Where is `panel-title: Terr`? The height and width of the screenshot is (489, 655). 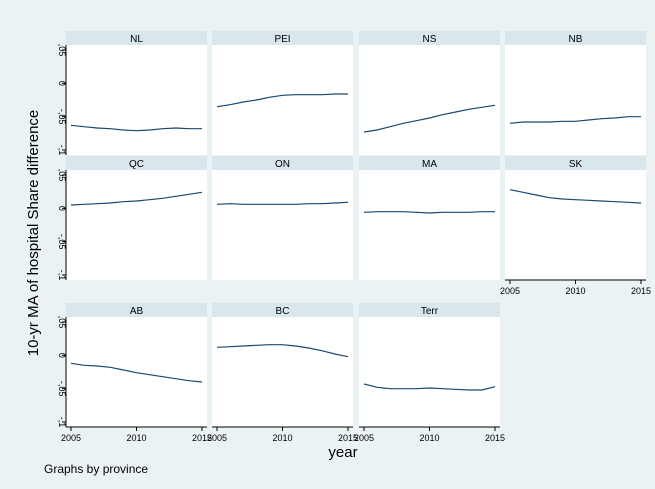
panel-title: Terr is located at coordinates (430, 311).